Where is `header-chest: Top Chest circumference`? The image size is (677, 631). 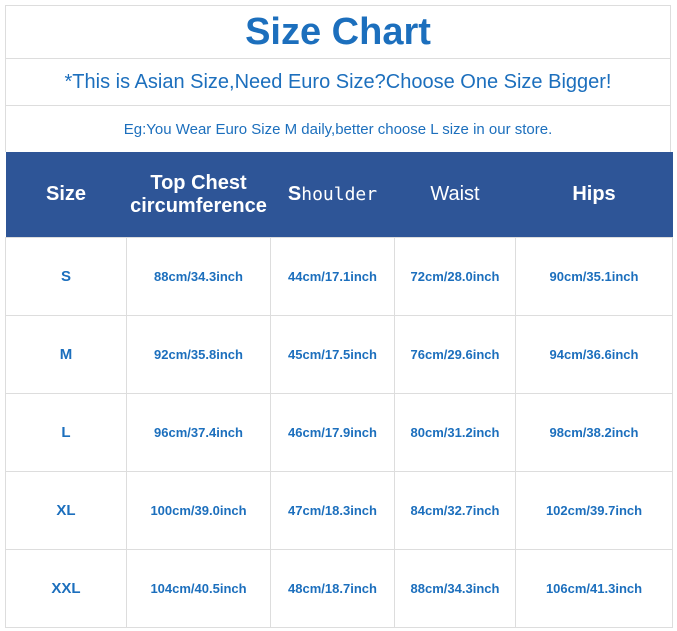
header-chest: Top Chest circumference is located at coordinates (198, 195).